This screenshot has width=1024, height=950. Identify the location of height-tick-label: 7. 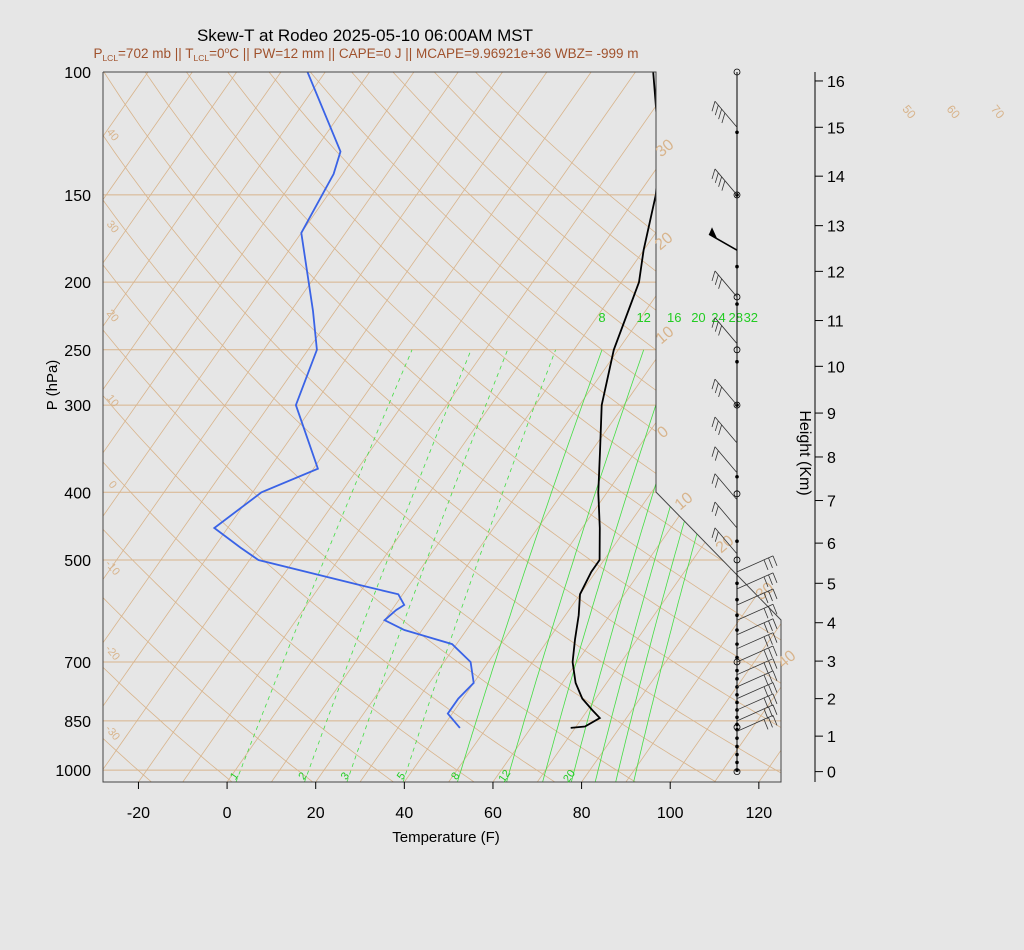
(831, 502).